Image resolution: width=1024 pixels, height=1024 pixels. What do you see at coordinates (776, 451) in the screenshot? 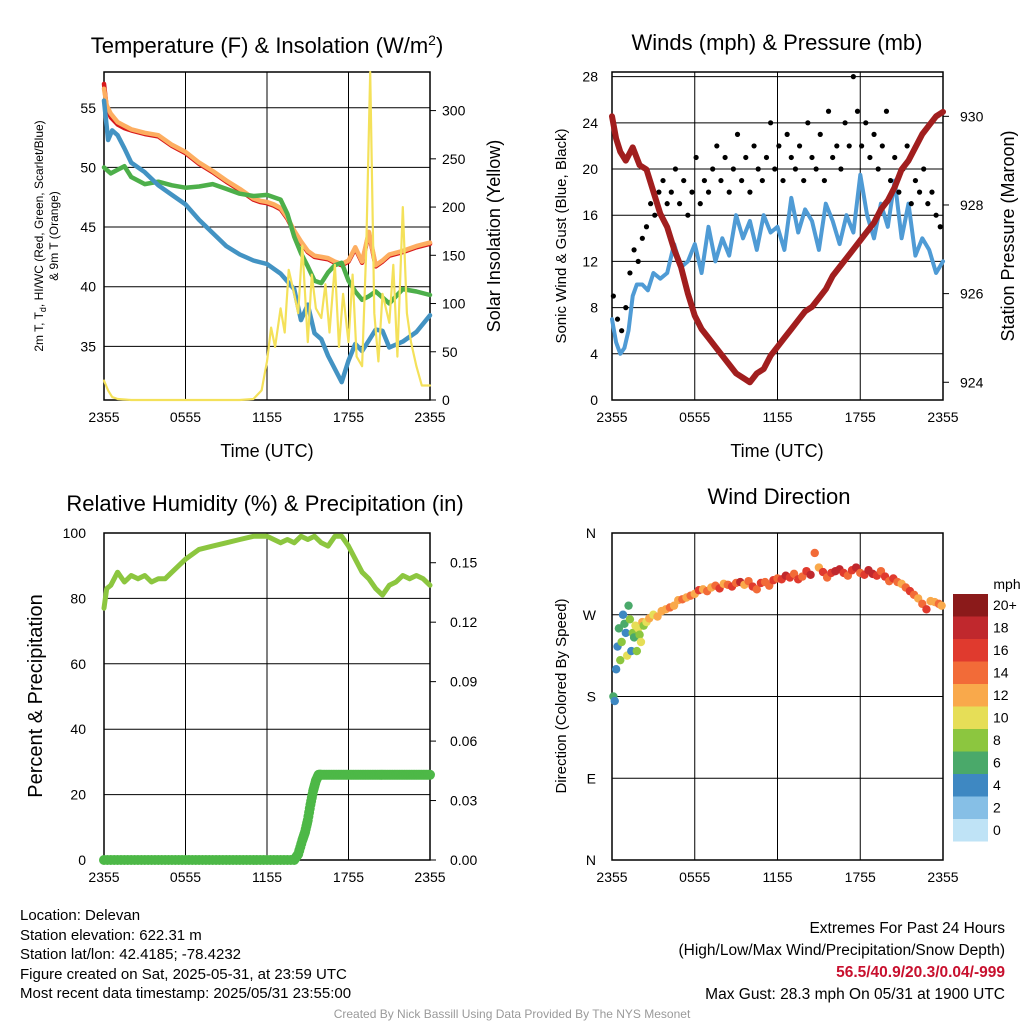
I see `x-axis-label: Time (UTC)` at bounding box center [776, 451].